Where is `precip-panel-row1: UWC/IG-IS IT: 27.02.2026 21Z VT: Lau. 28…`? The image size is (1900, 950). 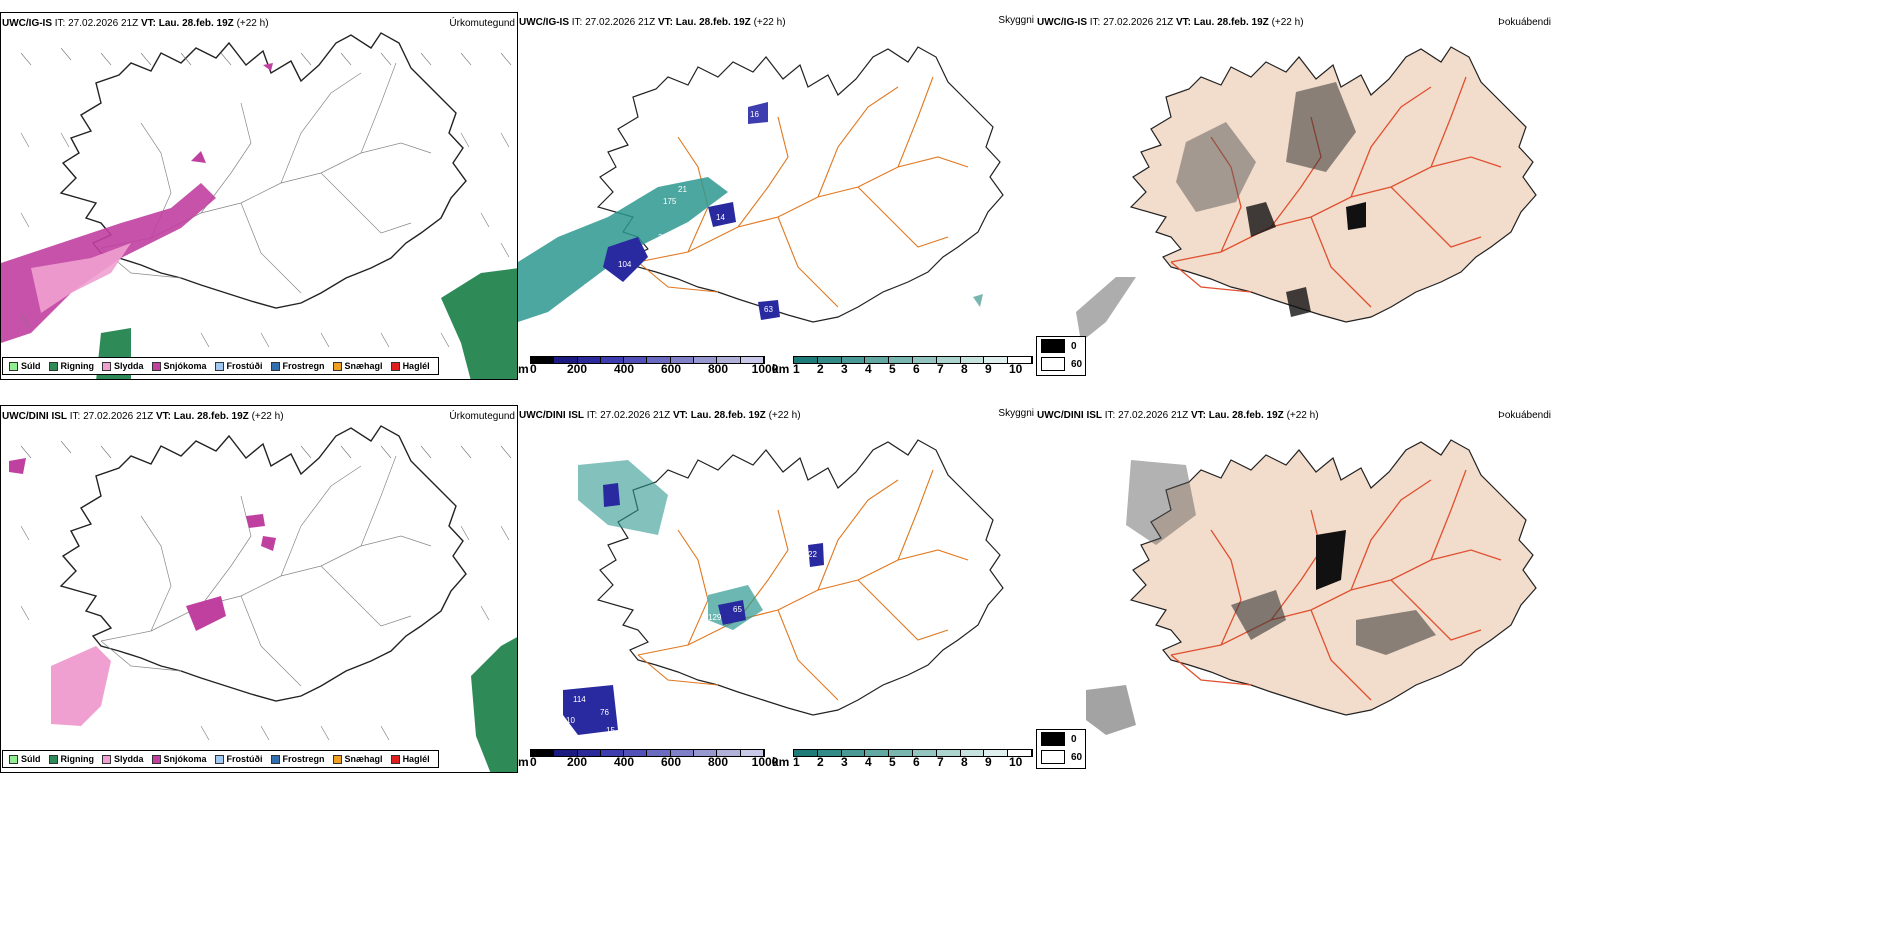 precip-panel-row1: UWC/IG-IS IT: 27.02.2026 21Z VT: Lau. 28… is located at coordinates (259, 196).